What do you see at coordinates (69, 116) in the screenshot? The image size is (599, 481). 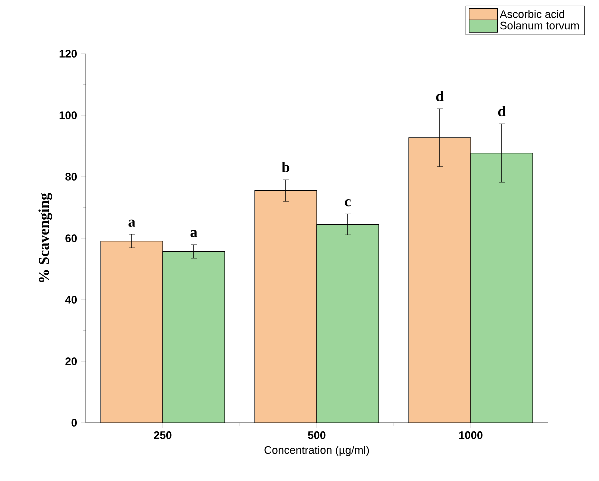 I see `y-tick-label: 100` at bounding box center [69, 116].